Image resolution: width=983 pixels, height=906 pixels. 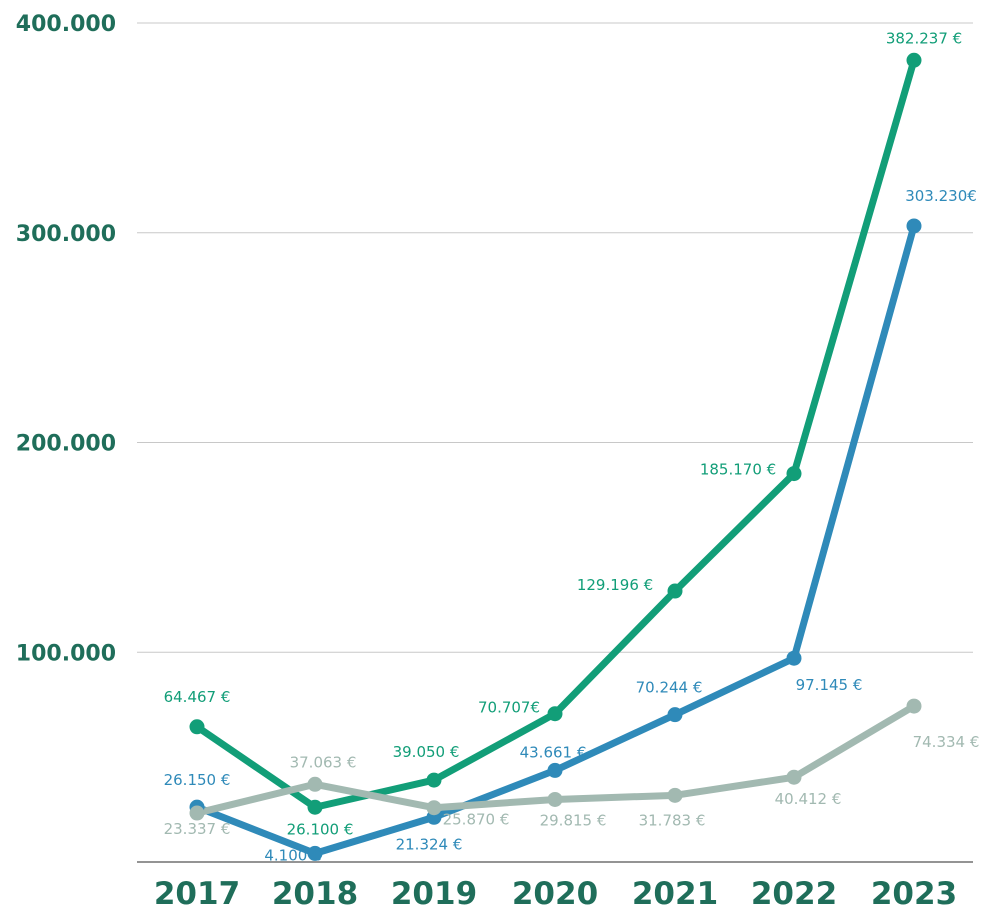 I want to click on x-tick-labels: 2017 2018 2019 2020 2021 2022 2023, so click(x=555, y=891).